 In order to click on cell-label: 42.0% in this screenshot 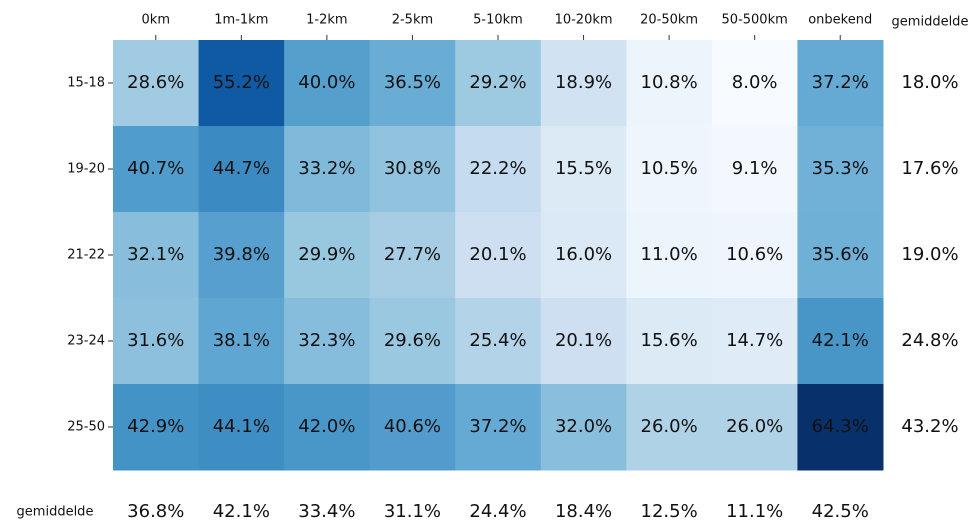, I will do `click(326, 426)`.